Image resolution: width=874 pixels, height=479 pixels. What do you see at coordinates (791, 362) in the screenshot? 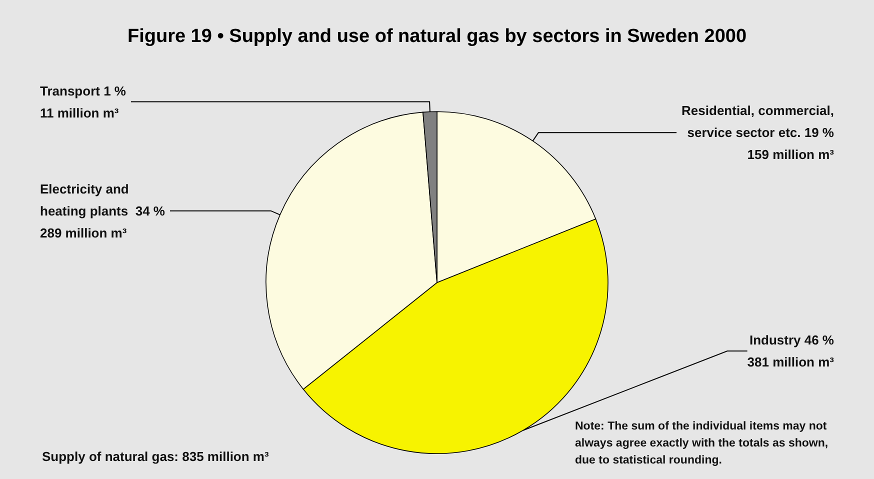
I see `data-label: 381 million m³` at bounding box center [791, 362].